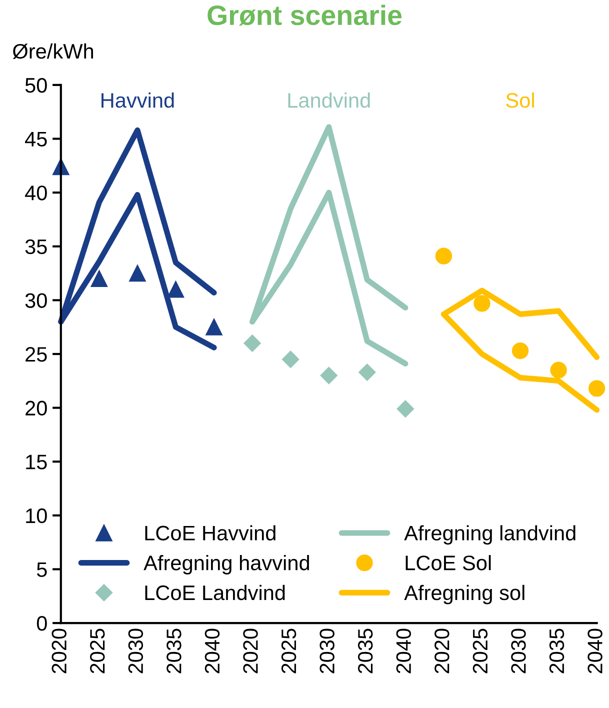 The width and height of the screenshot is (609, 708). I want to click on chart-title: Grønt scenarie, so click(305, 15).